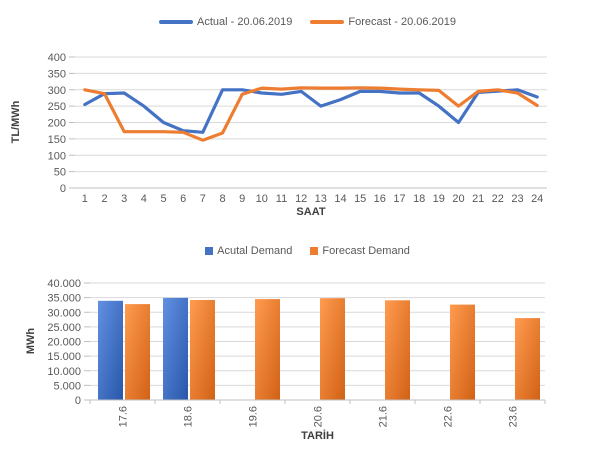 This screenshot has height=454, width=615. What do you see at coordinates (183, 199) in the screenshot?
I see `x-tick-label: 6` at bounding box center [183, 199].